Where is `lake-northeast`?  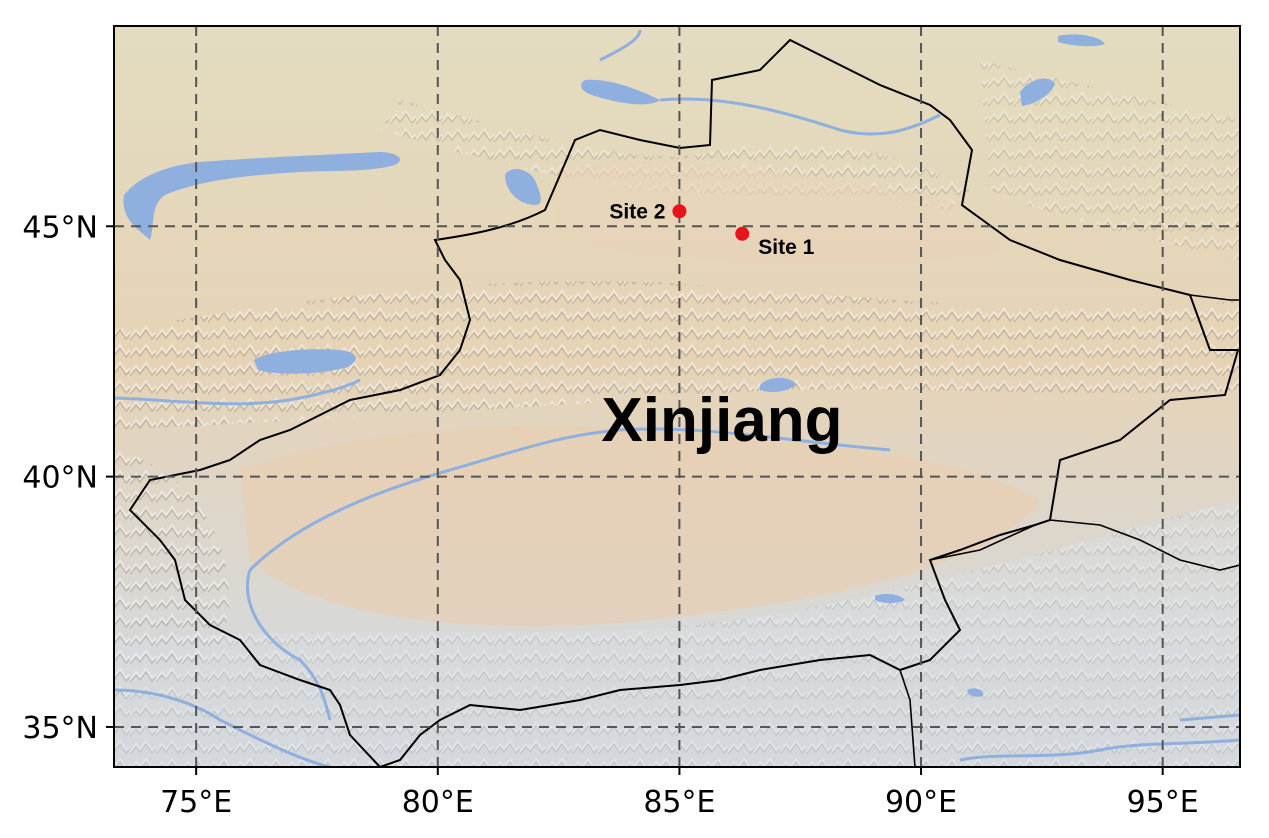 lake-northeast is located at coordinates (1037, 92).